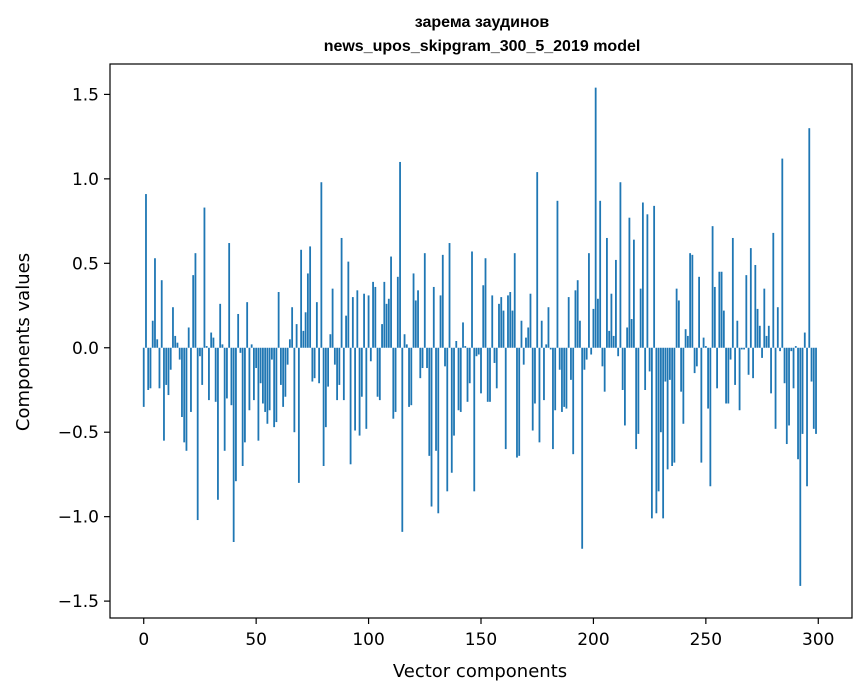 The width and height of the screenshot is (867, 696). What do you see at coordinates (78, 602) in the screenshot?
I see `y-tick-label: −1.5` at bounding box center [78, 602].